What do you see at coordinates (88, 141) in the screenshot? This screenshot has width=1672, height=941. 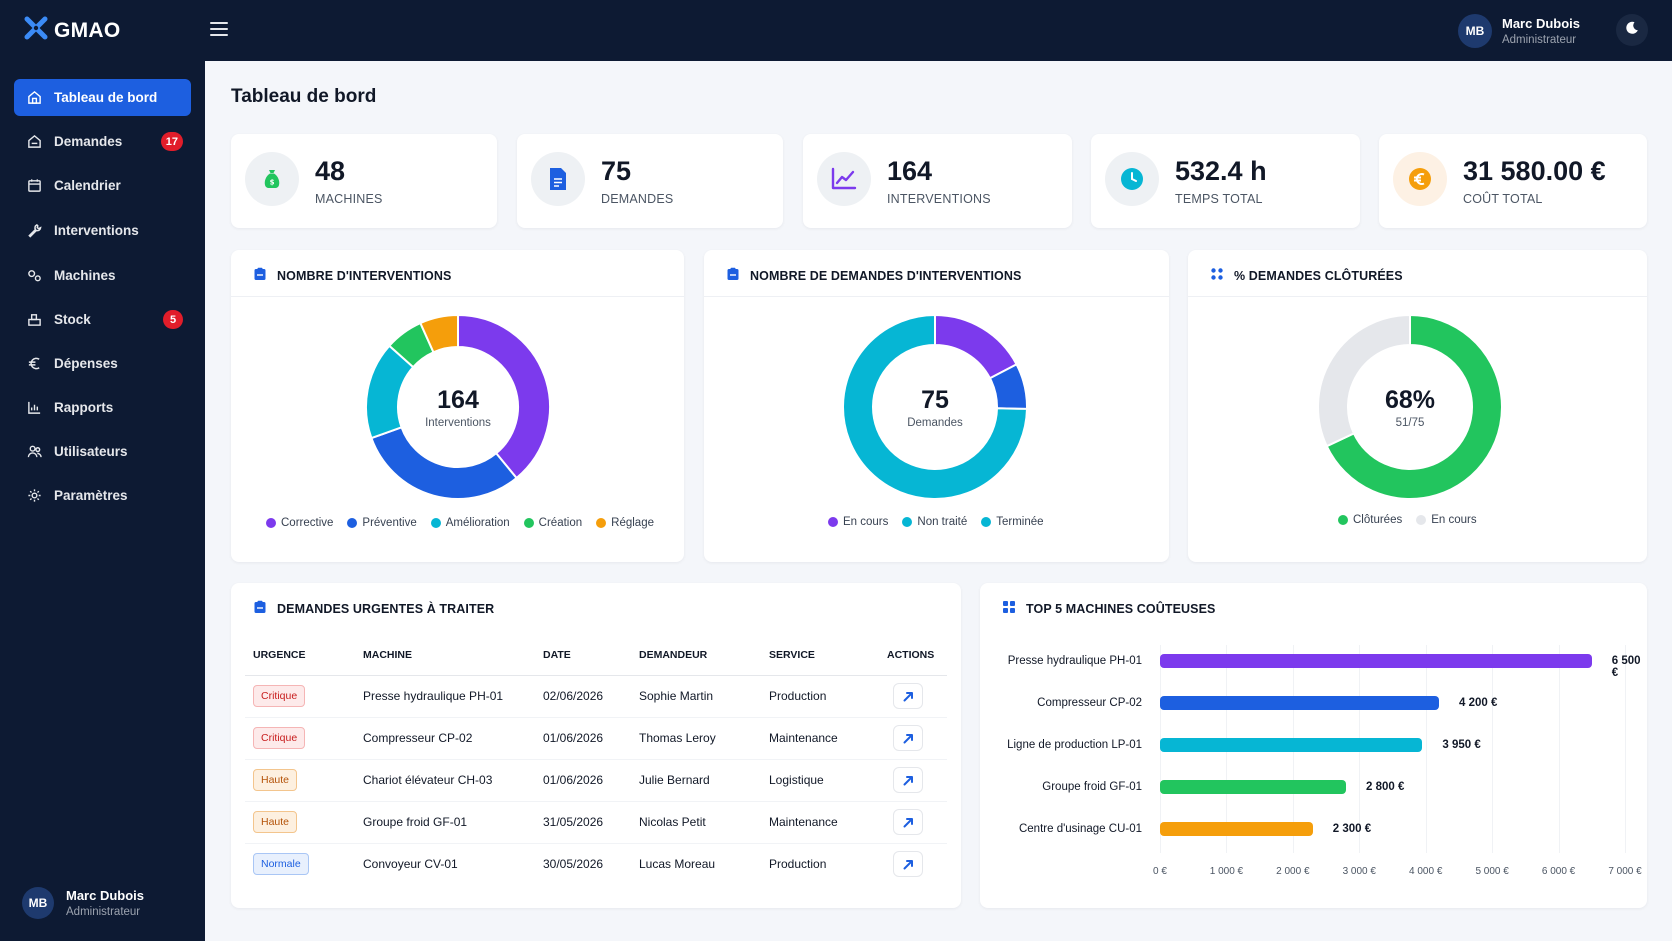 I see `sidebar-item-label: Demandes` at bounding box center [88, 141].